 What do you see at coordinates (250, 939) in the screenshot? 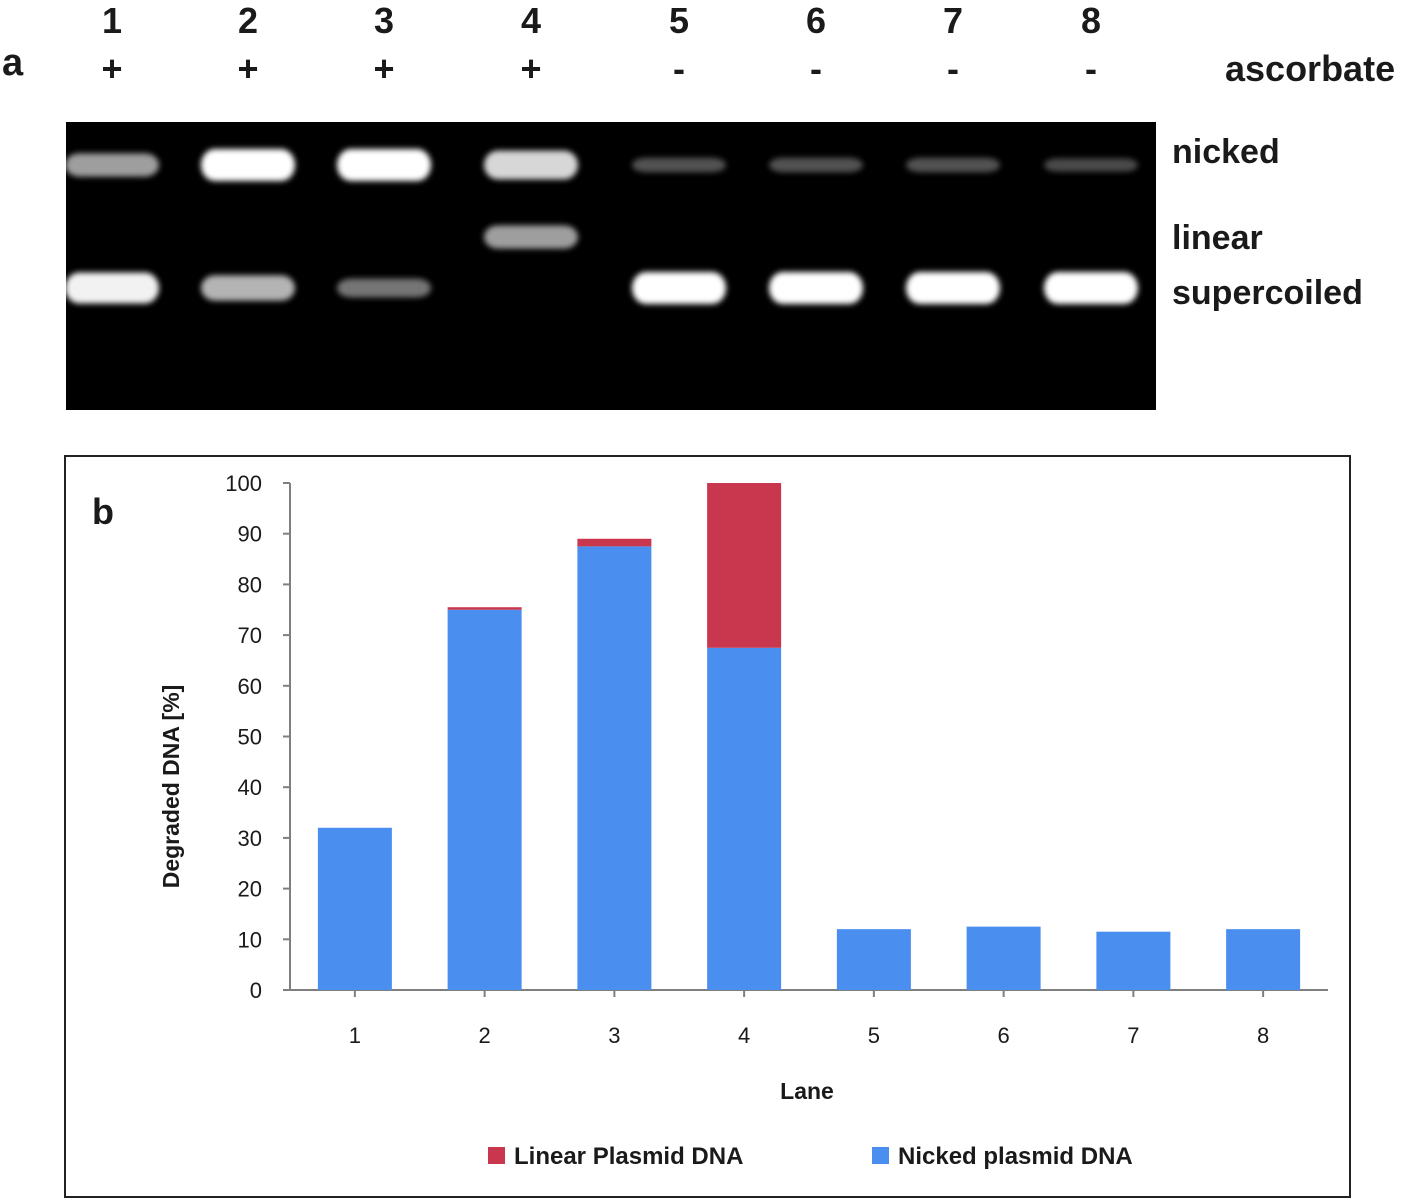
I see `y-tick-label-10: 10` at bounding box center [250, 939].